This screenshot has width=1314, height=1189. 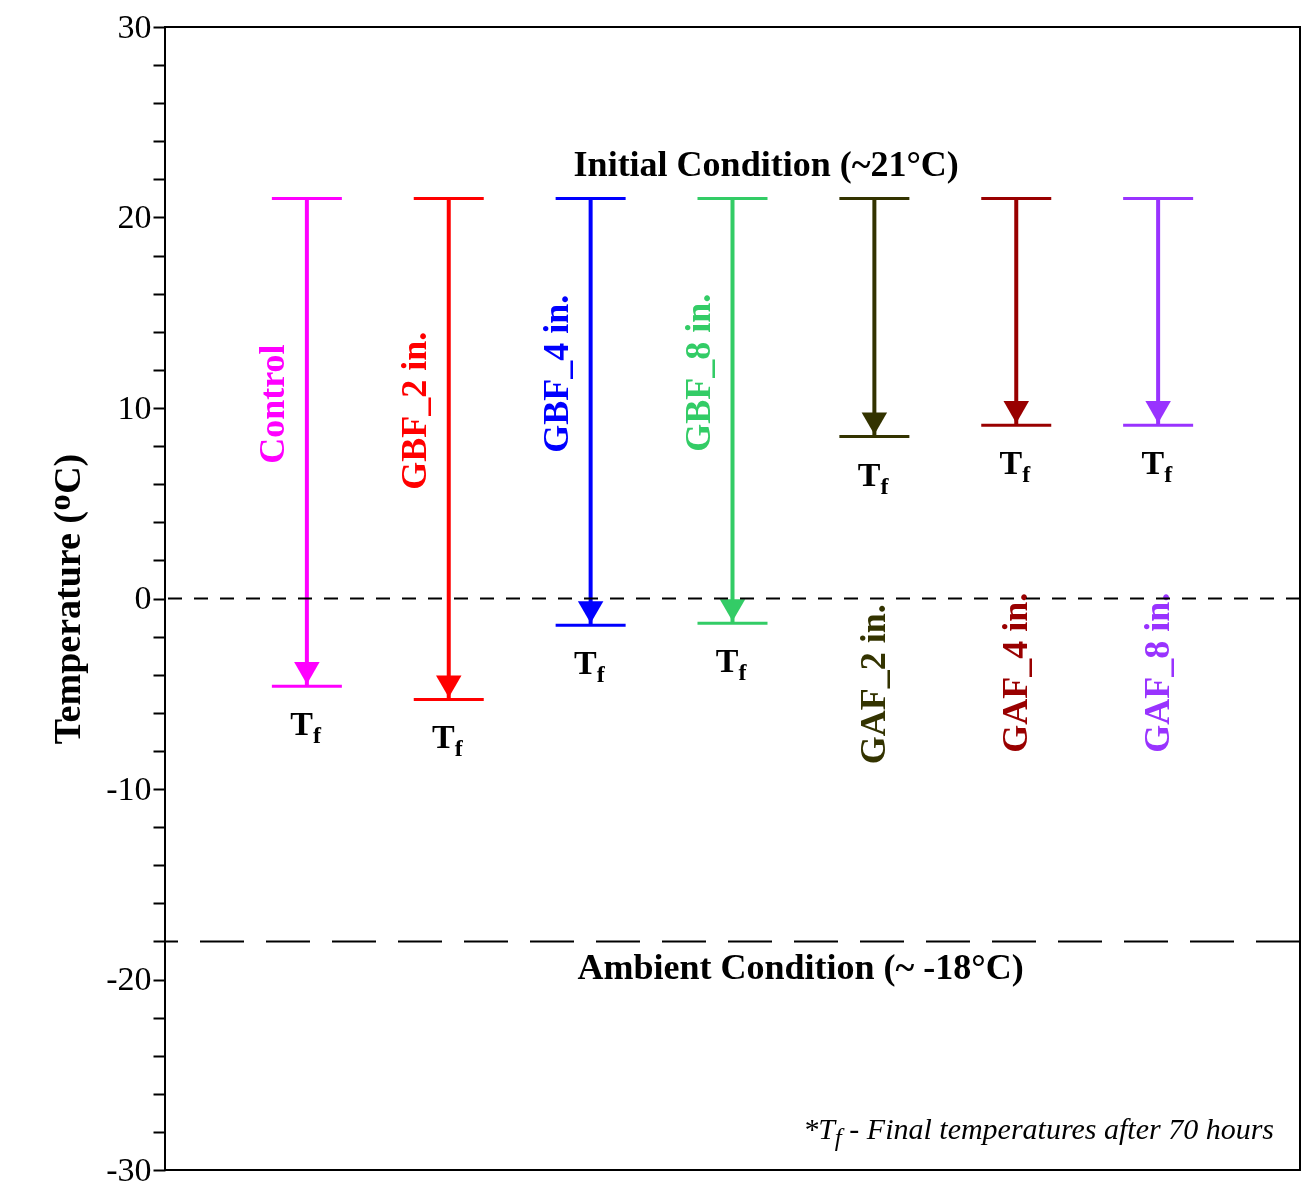 I want to click on annotation: Initial Condition (~21°C), so click(x=766, y=164).